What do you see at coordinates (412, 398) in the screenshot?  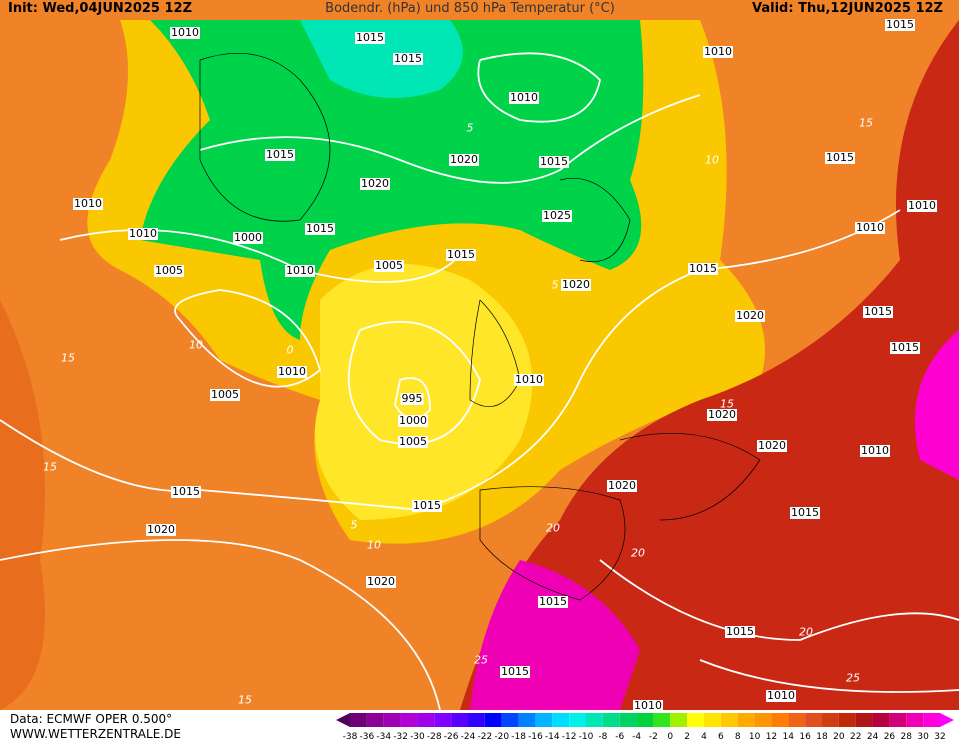 I see `isobar-label: 995` at bounding box center [412, 398].